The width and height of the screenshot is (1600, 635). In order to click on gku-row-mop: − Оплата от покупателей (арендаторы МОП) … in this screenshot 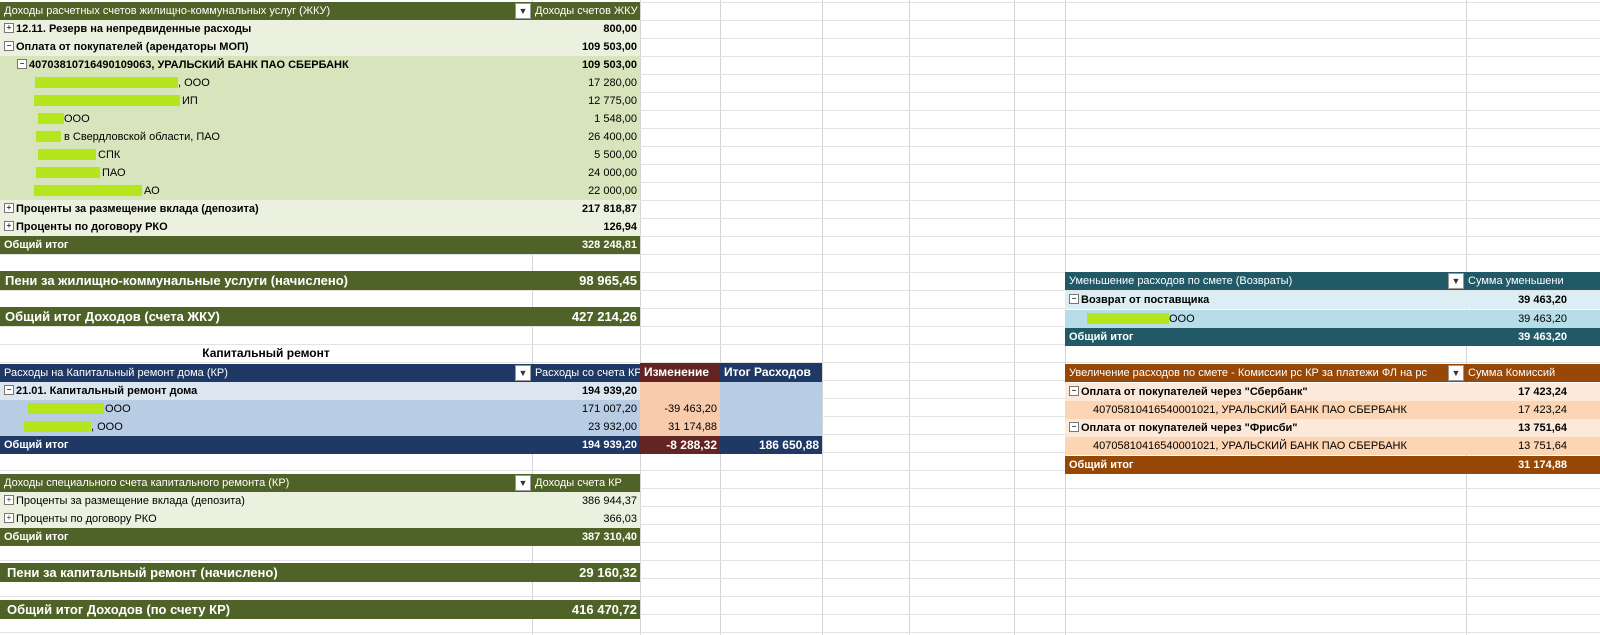, I will do `click(320, 47)`.